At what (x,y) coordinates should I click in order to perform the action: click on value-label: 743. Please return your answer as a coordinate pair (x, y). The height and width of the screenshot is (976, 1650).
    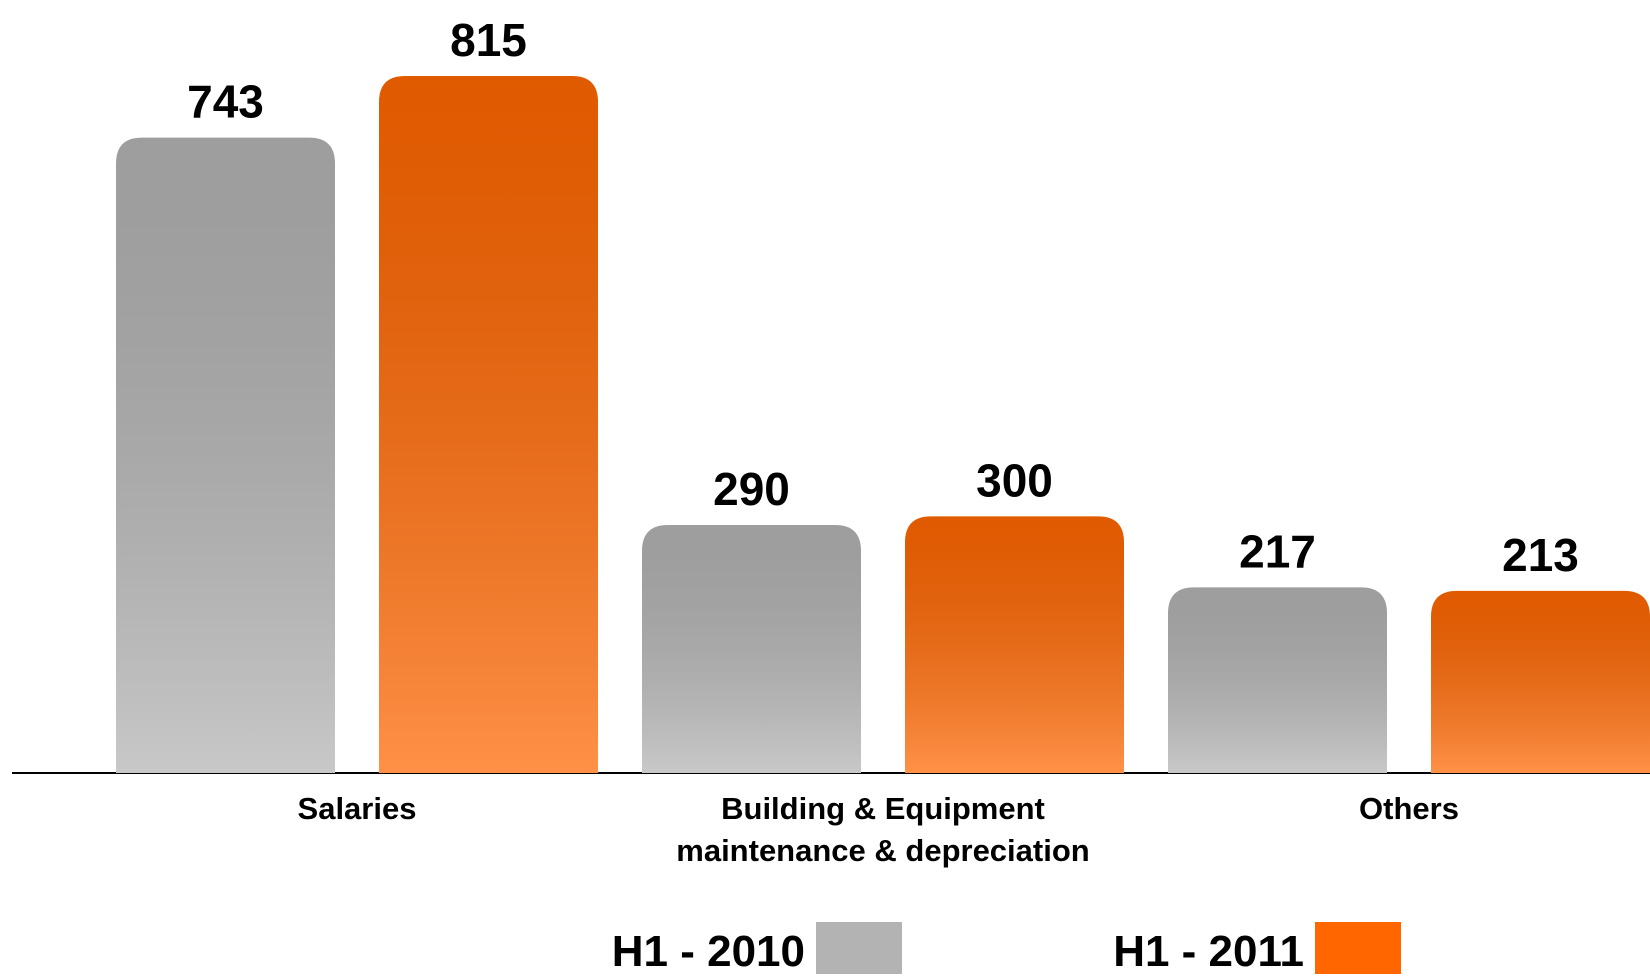
    Looking at the image, I should click on (225, 102).